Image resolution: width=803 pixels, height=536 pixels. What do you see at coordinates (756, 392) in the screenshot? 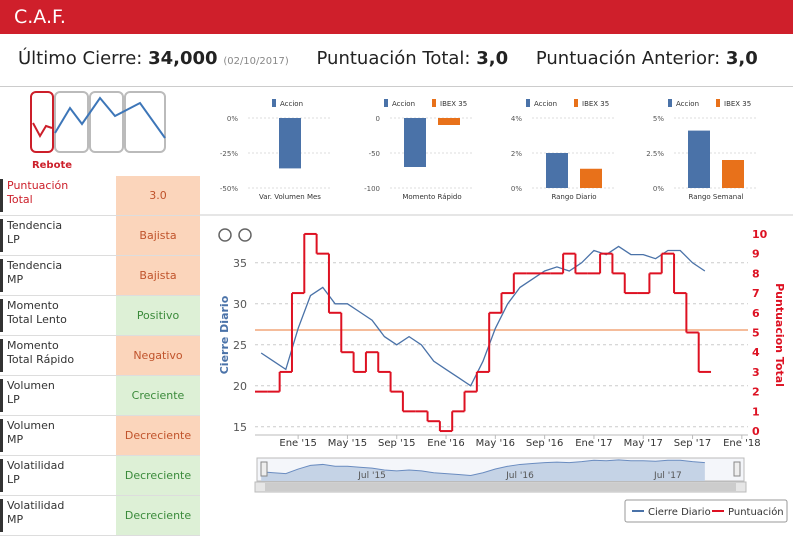
I see `y2-tick-label: 2` at bounding box center [756, 392].